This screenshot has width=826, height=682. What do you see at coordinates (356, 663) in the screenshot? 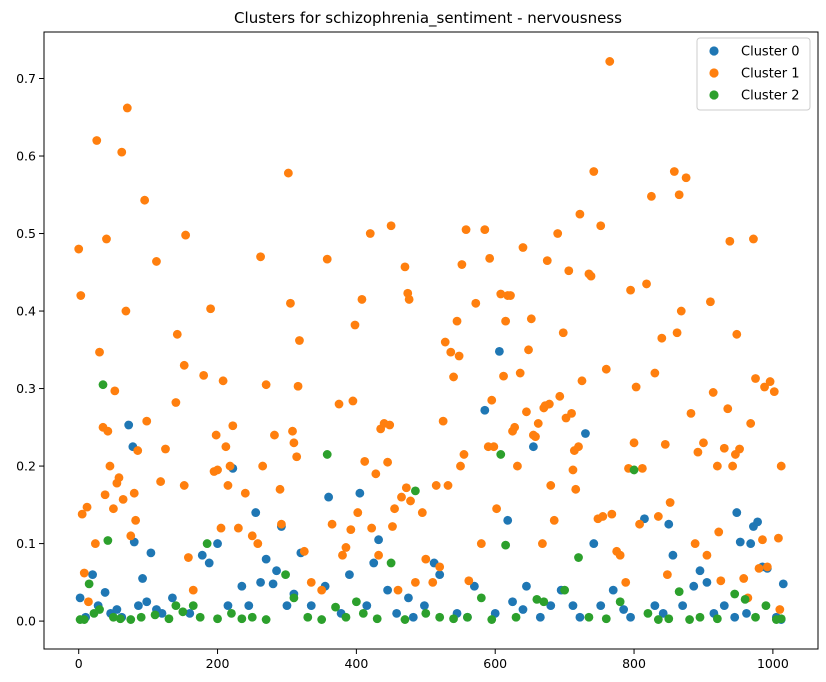
I see `x-tick-label: 400` at bounding box center [356, 663].